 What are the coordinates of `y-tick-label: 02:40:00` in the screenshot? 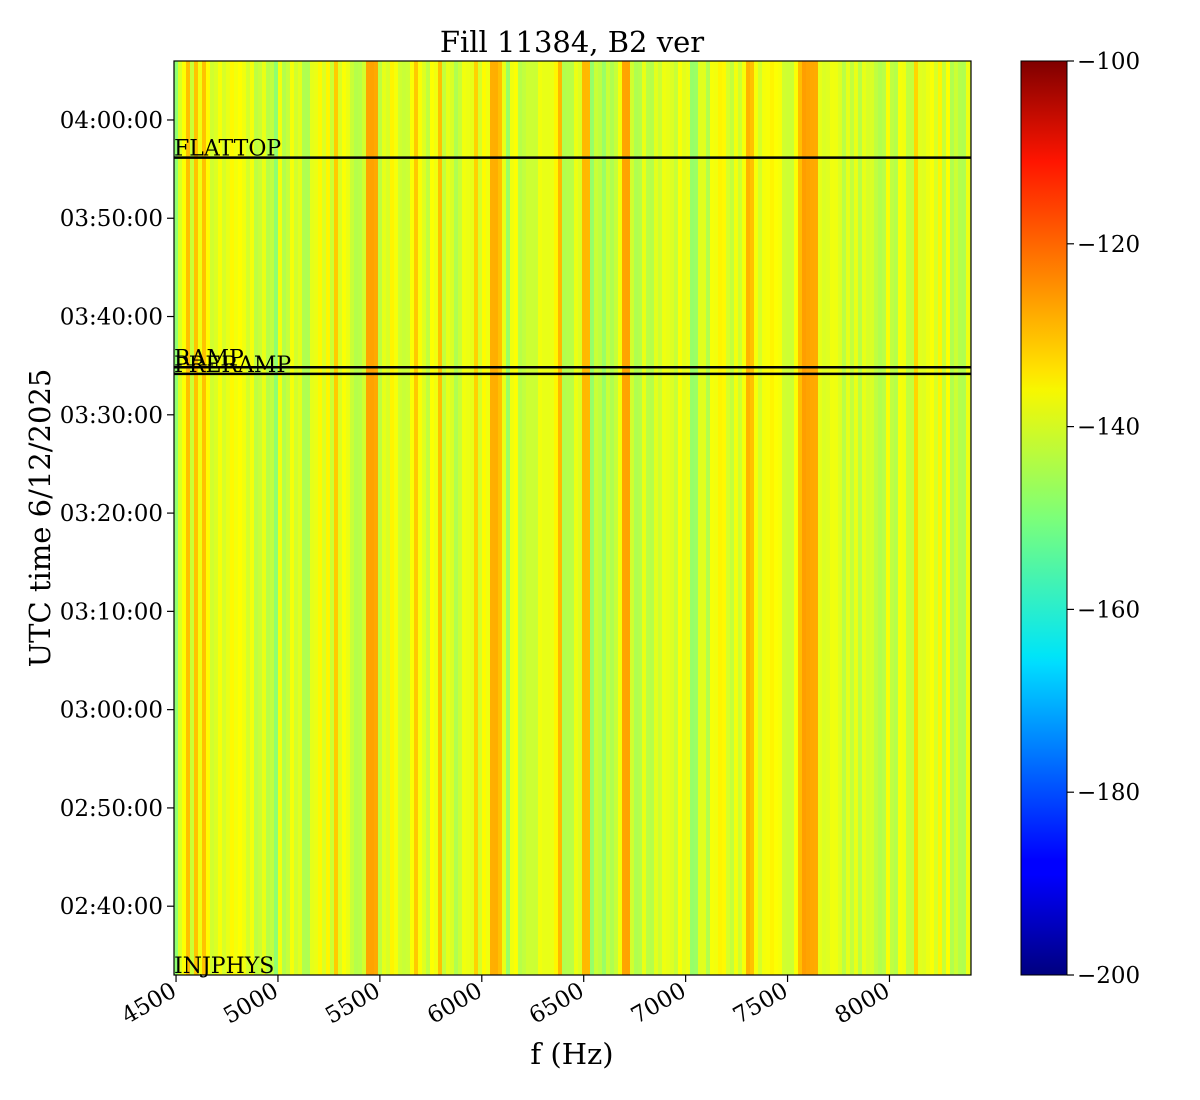 It's located at (111, 907).